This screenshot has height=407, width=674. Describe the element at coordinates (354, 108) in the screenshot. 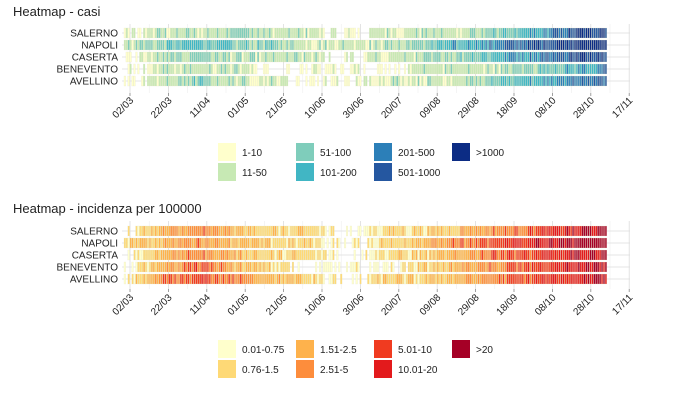

I see `x-tick-label: 30/06` at that location.